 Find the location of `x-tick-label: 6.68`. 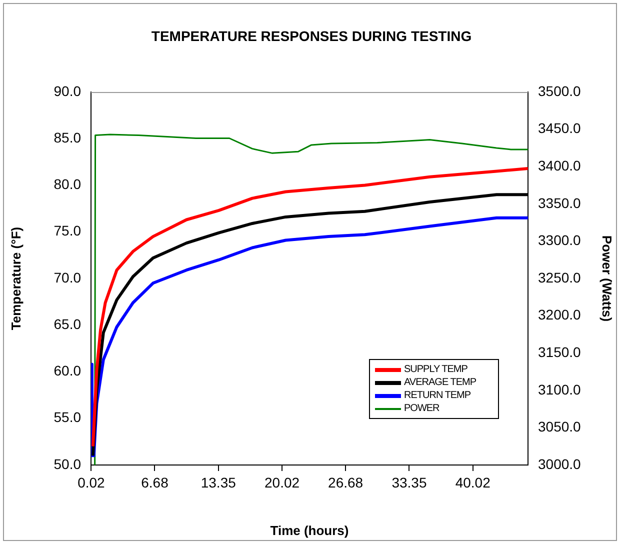

x-tick-label: 6.68 is located at coordinates (155, 482).